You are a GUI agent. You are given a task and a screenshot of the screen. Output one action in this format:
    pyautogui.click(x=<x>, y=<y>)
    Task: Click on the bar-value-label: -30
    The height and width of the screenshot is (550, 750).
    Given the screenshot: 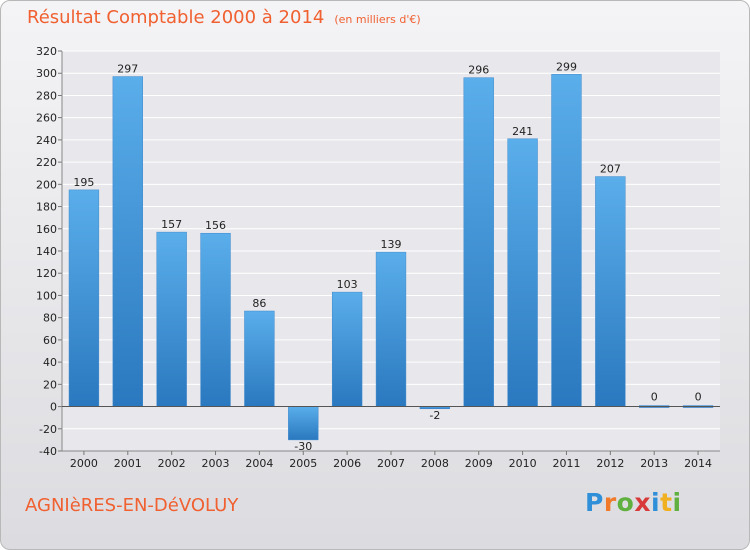 What is the action you would take?
    pyautogui.click(x=303, y=446)
    